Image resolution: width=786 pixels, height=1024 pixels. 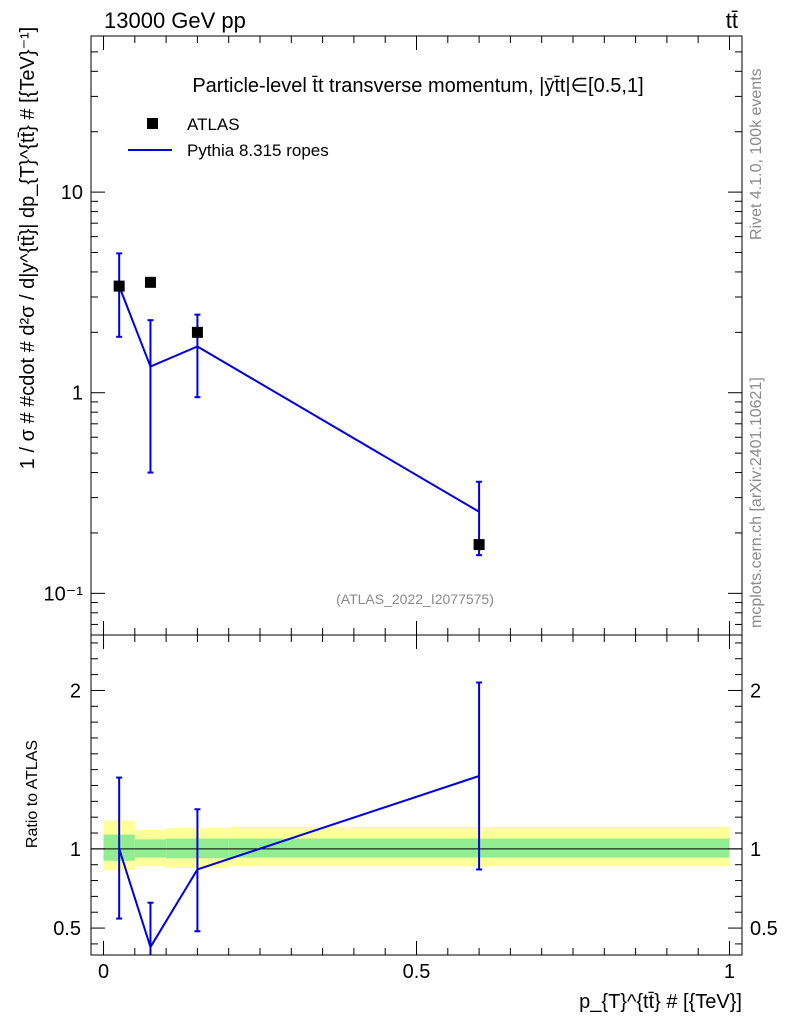 I want to click on x-tick-label: 0, so click(x=103, y=972).